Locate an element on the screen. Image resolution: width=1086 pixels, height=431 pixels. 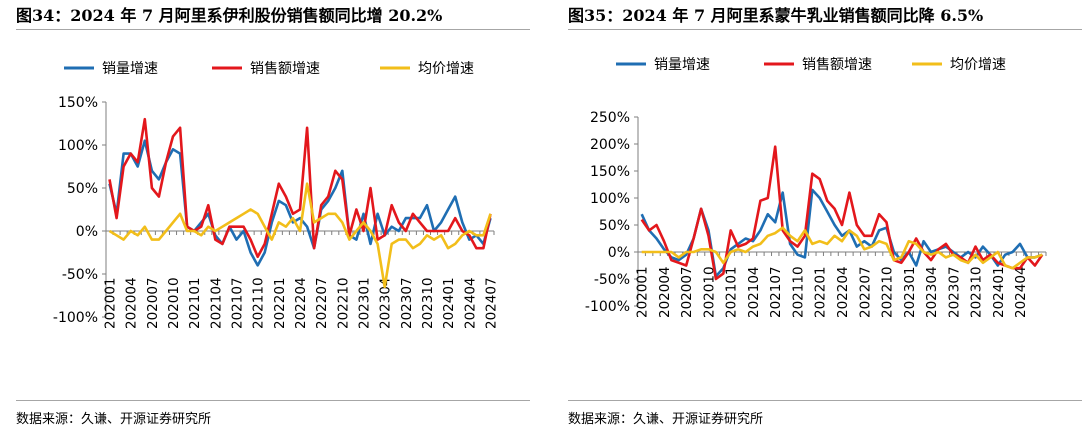
y-tick-label: 250% is located at coordinates (610, 118).